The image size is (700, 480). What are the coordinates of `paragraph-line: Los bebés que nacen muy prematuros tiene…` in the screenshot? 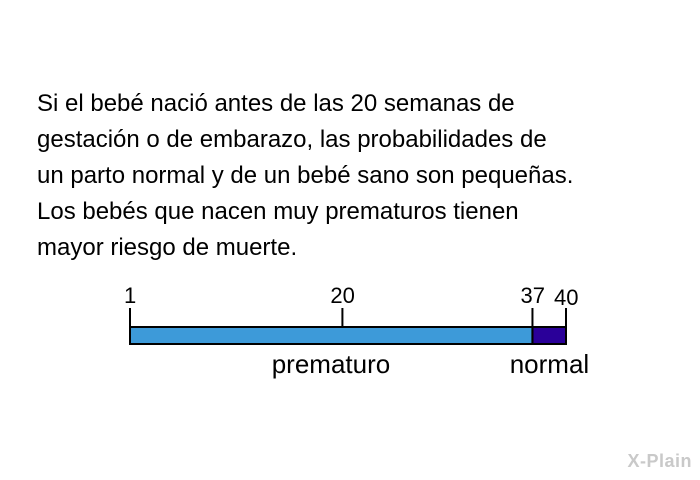 It's located at (278, 211).